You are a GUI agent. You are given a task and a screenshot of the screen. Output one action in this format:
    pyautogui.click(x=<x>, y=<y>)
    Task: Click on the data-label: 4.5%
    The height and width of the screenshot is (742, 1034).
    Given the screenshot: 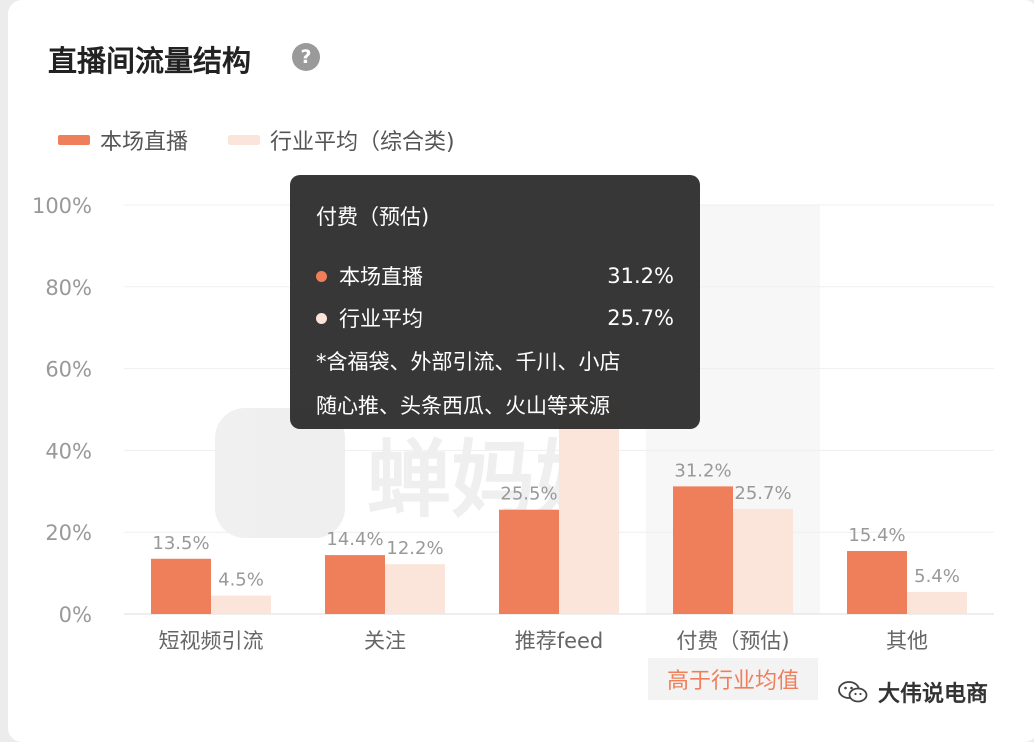 What is the action you would take?
    pyautogui.click(x=241, y=580)
    